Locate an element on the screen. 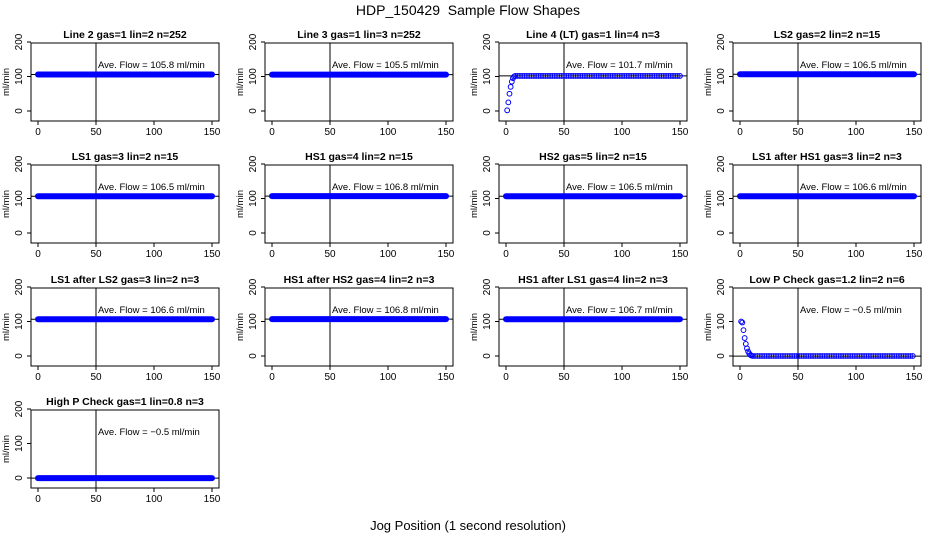  page-title: HDP_150429 Sample Flow Shapes is located at coordinates (468, 10).